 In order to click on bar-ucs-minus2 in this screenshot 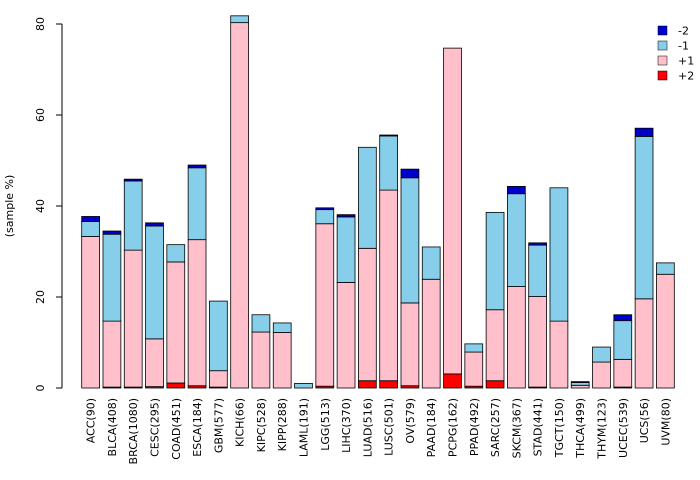, I will do `click(644, 132)`.